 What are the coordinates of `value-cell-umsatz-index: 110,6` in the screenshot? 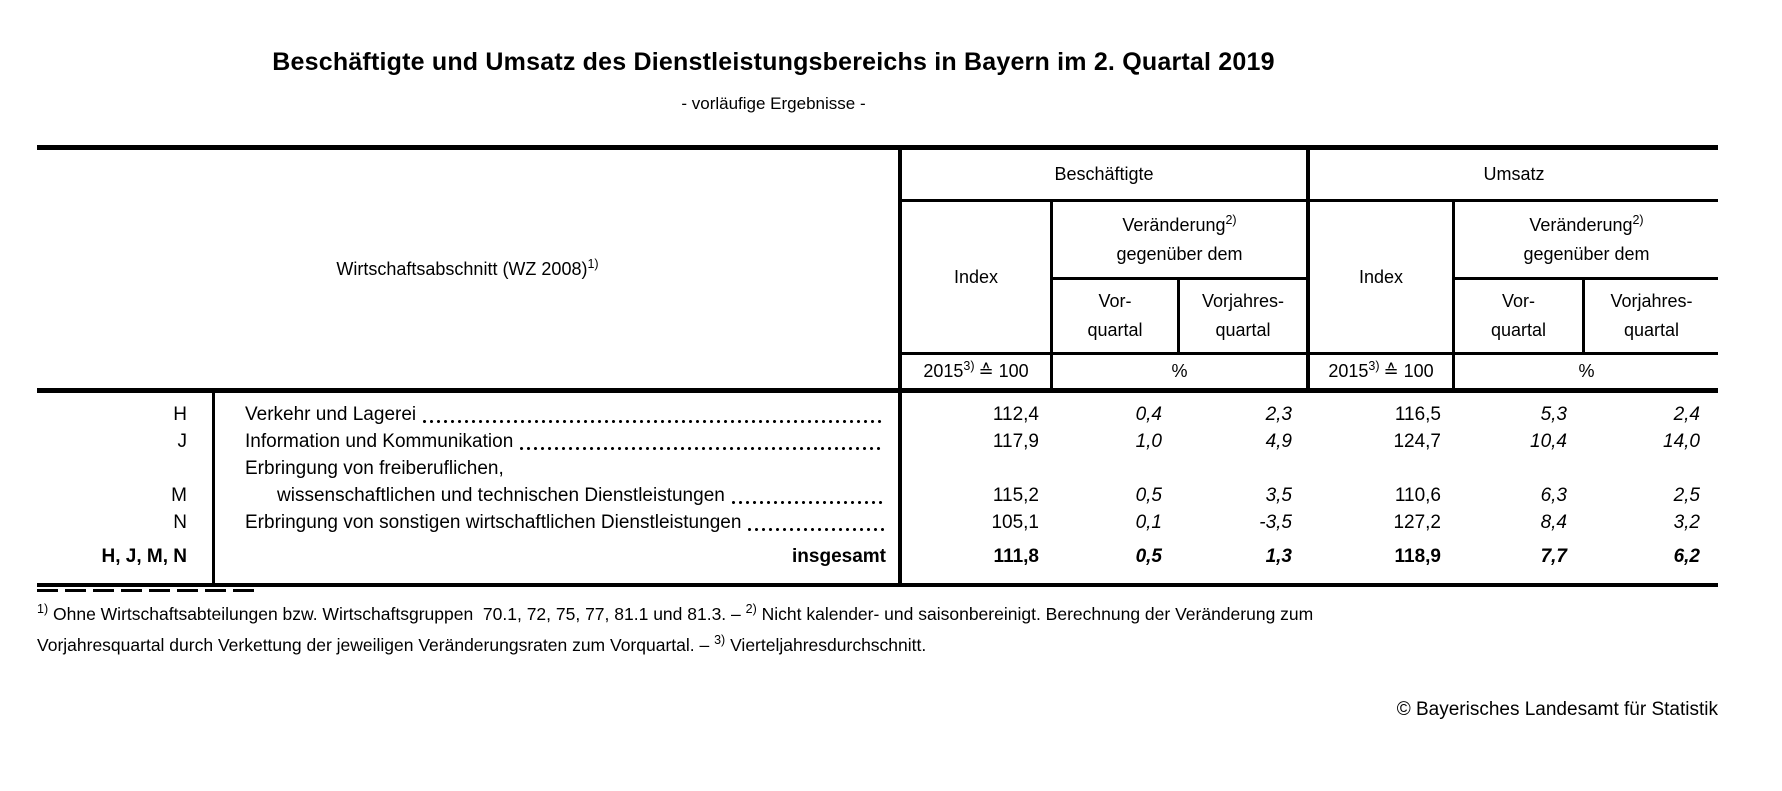 It's located at (1417, 495).